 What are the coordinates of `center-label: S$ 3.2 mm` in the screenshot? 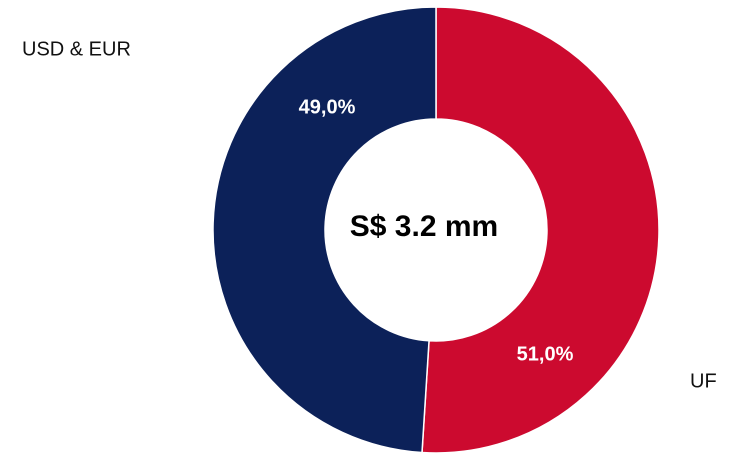 It's located at (424, 226).